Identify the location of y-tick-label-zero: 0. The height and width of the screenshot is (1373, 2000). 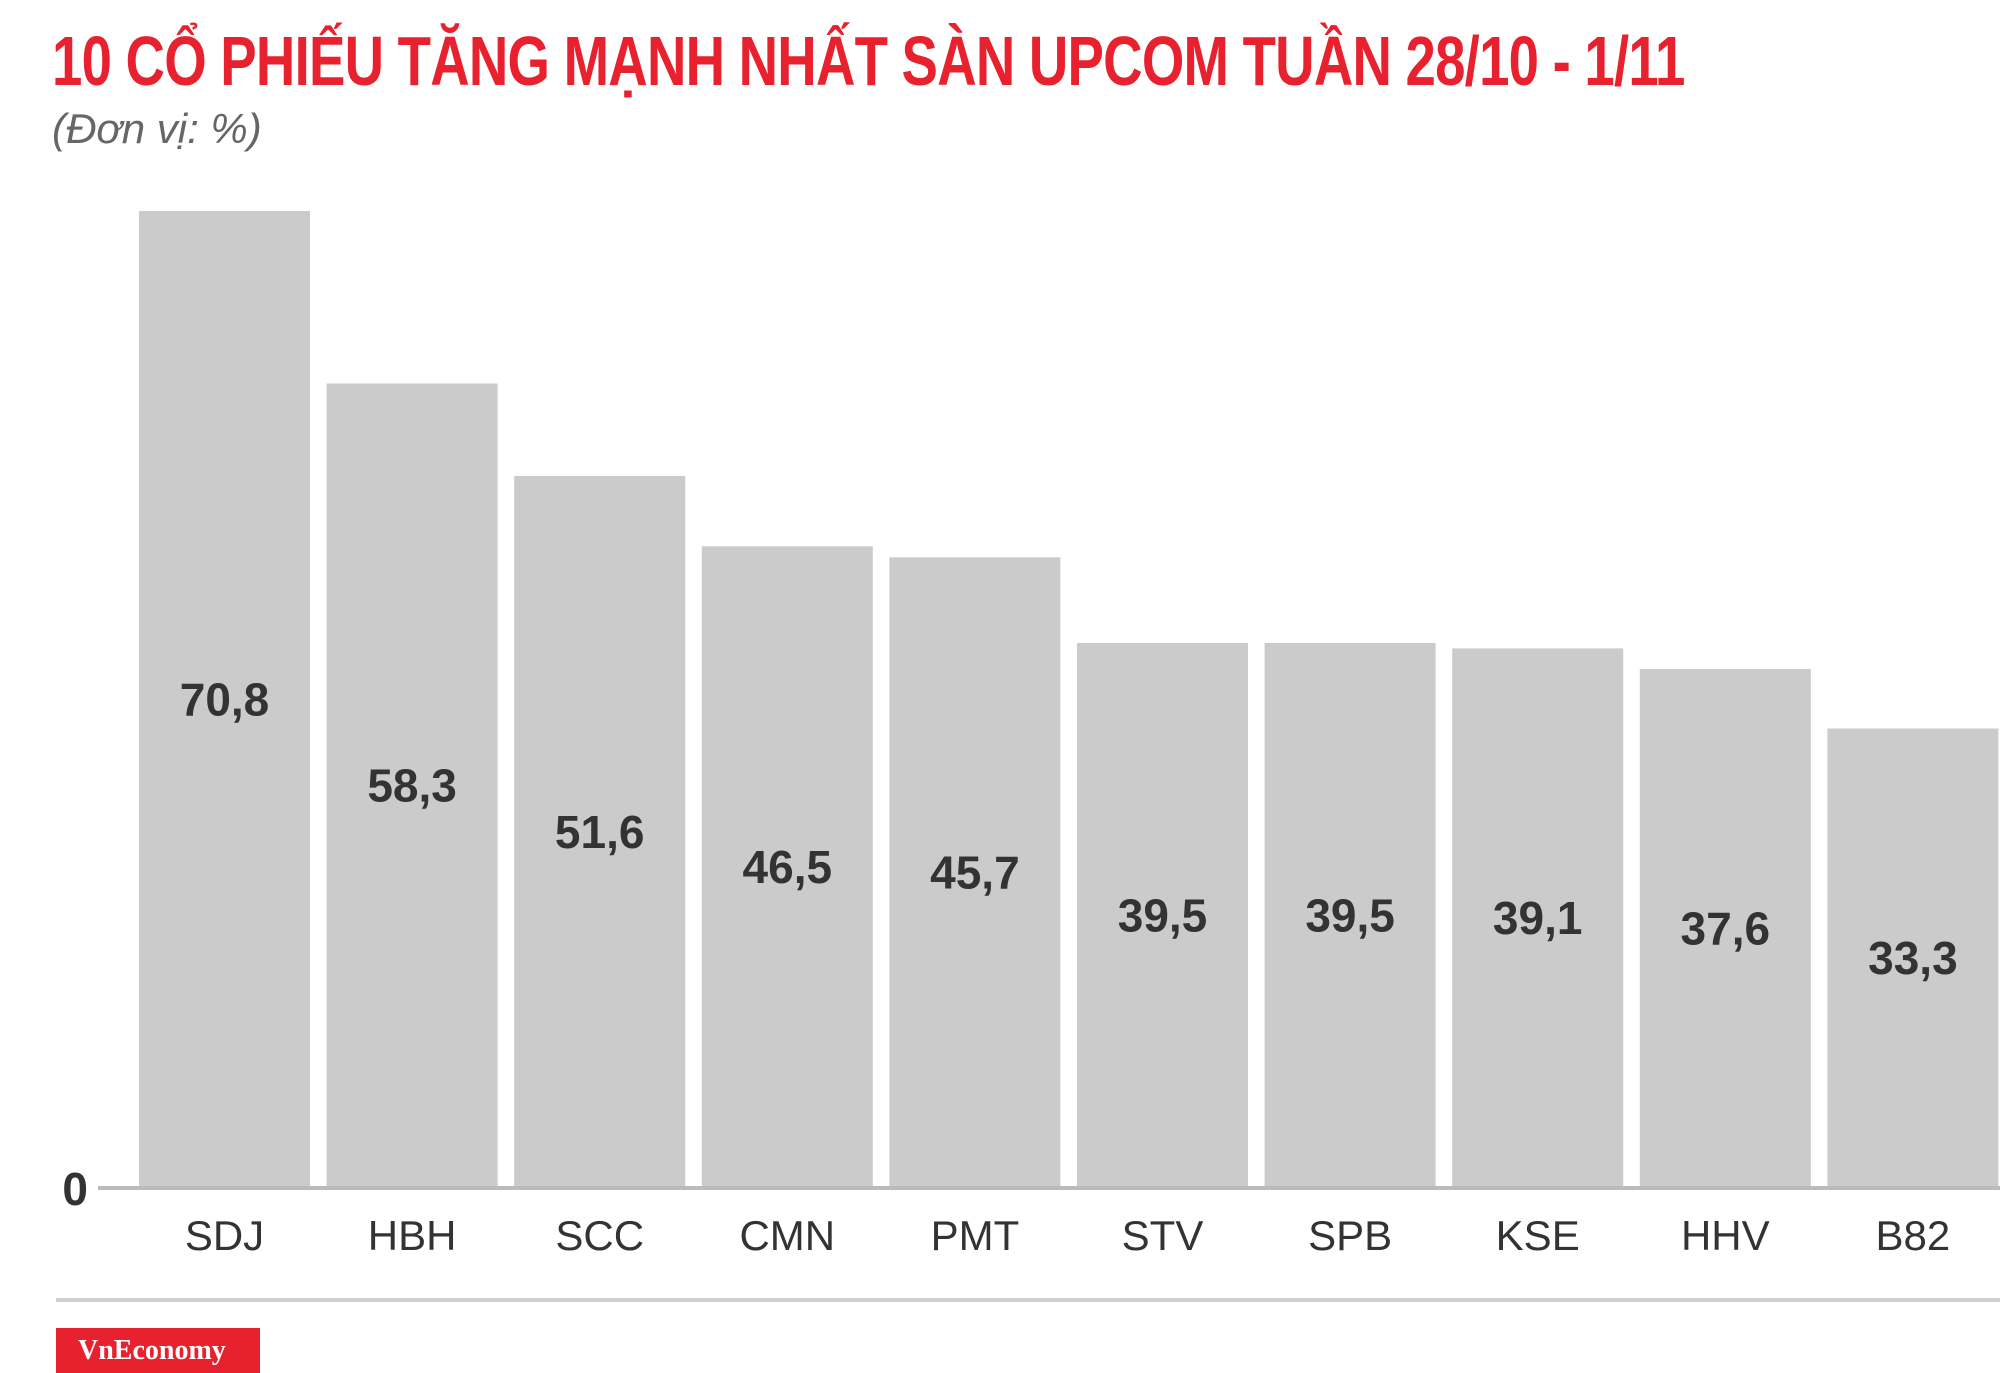
(75, 1189).